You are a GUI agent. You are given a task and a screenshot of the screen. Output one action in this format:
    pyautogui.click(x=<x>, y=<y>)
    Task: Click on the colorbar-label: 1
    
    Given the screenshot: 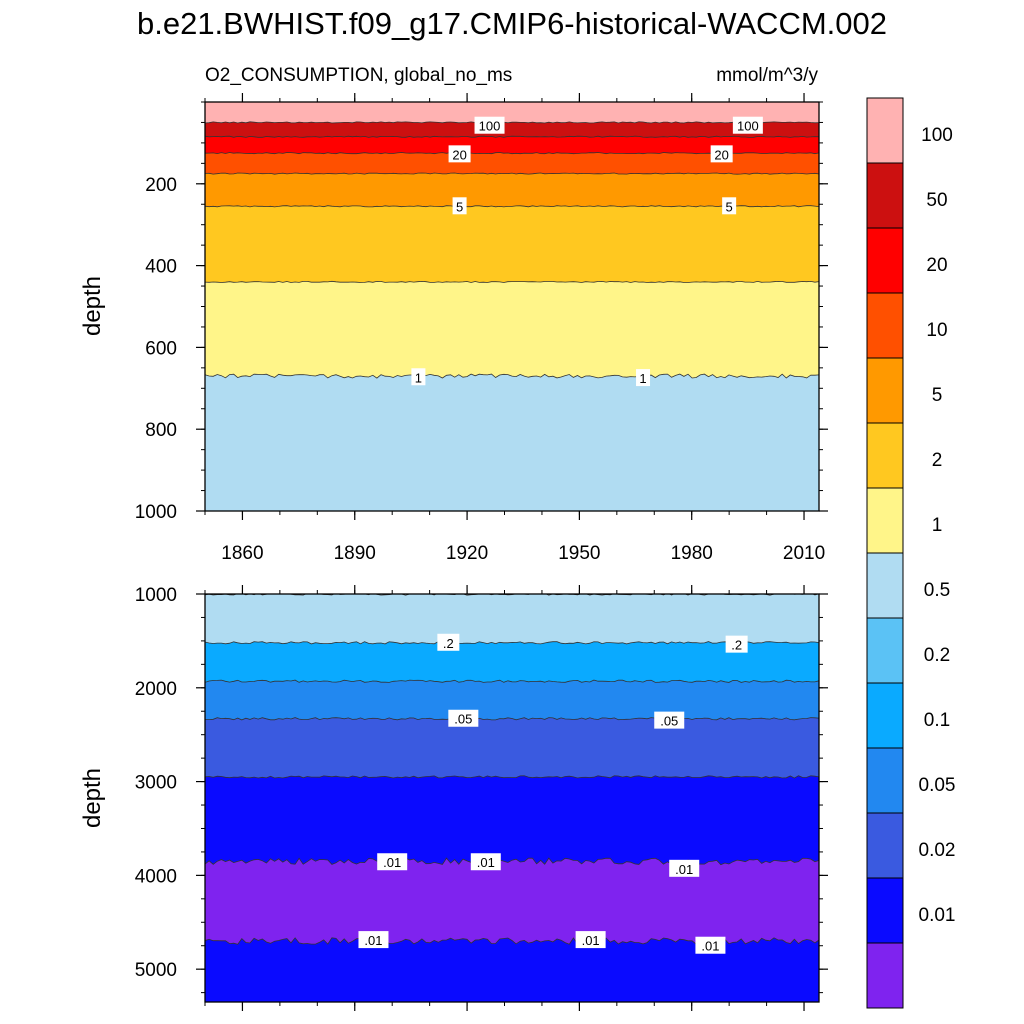 What is the action you would take?
    pyautogui.click(x=937, y=525)
    